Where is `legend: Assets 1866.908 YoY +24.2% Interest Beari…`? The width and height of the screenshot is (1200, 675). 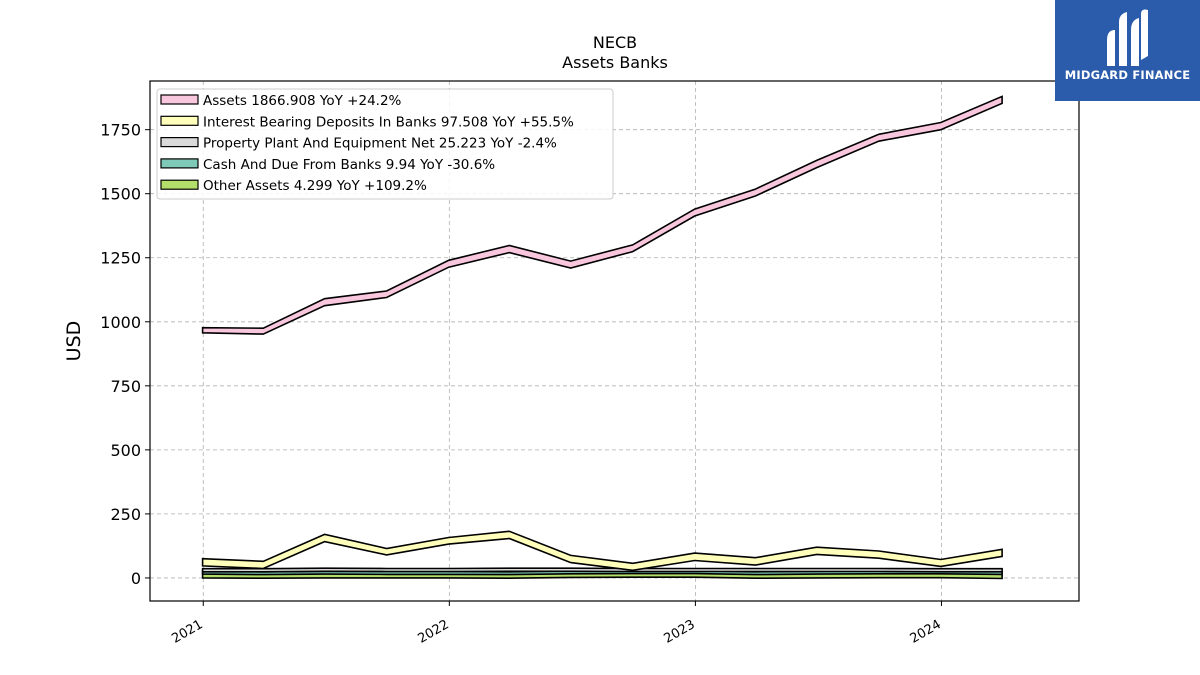 legend: Assets 1866.908 YoY +24.2% Interest Beari… is located at coordinates (385, 144).